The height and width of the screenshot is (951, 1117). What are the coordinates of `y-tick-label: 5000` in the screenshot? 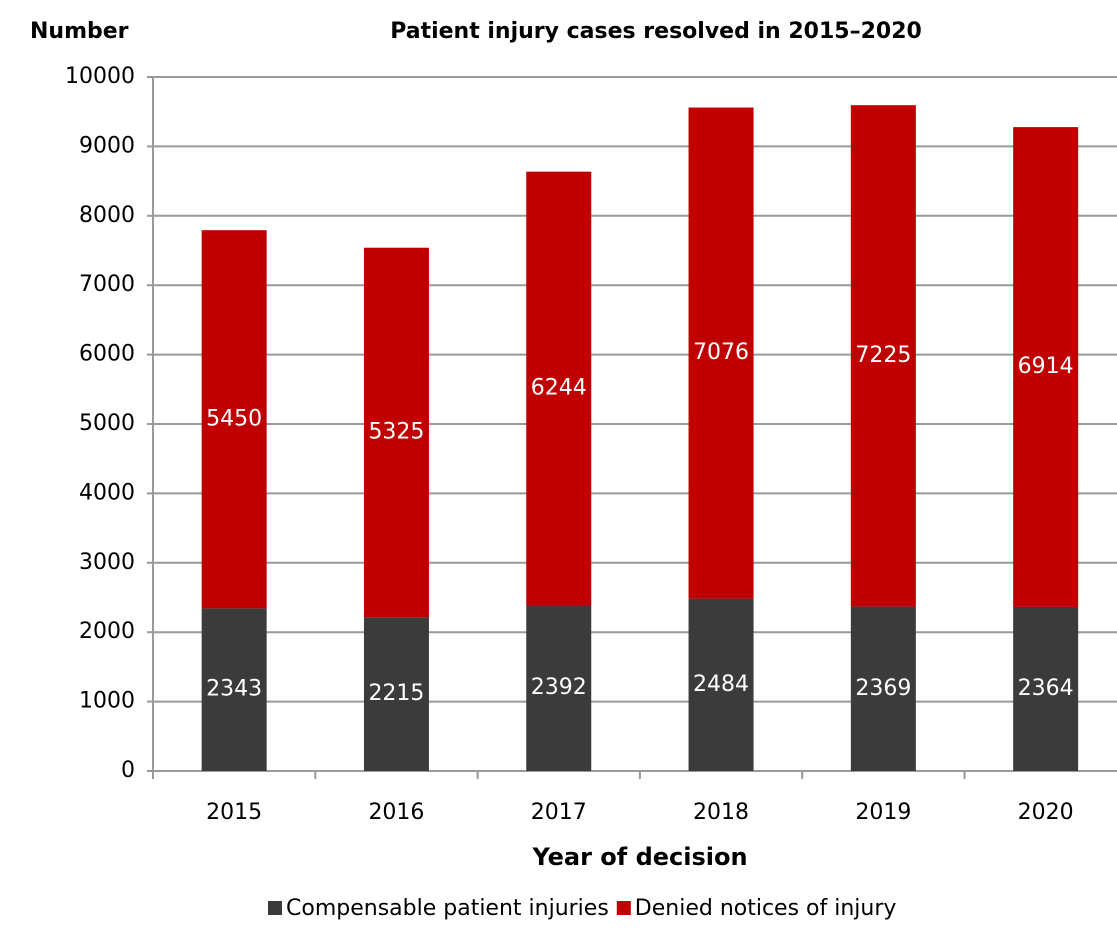 It's located at (107, 423).